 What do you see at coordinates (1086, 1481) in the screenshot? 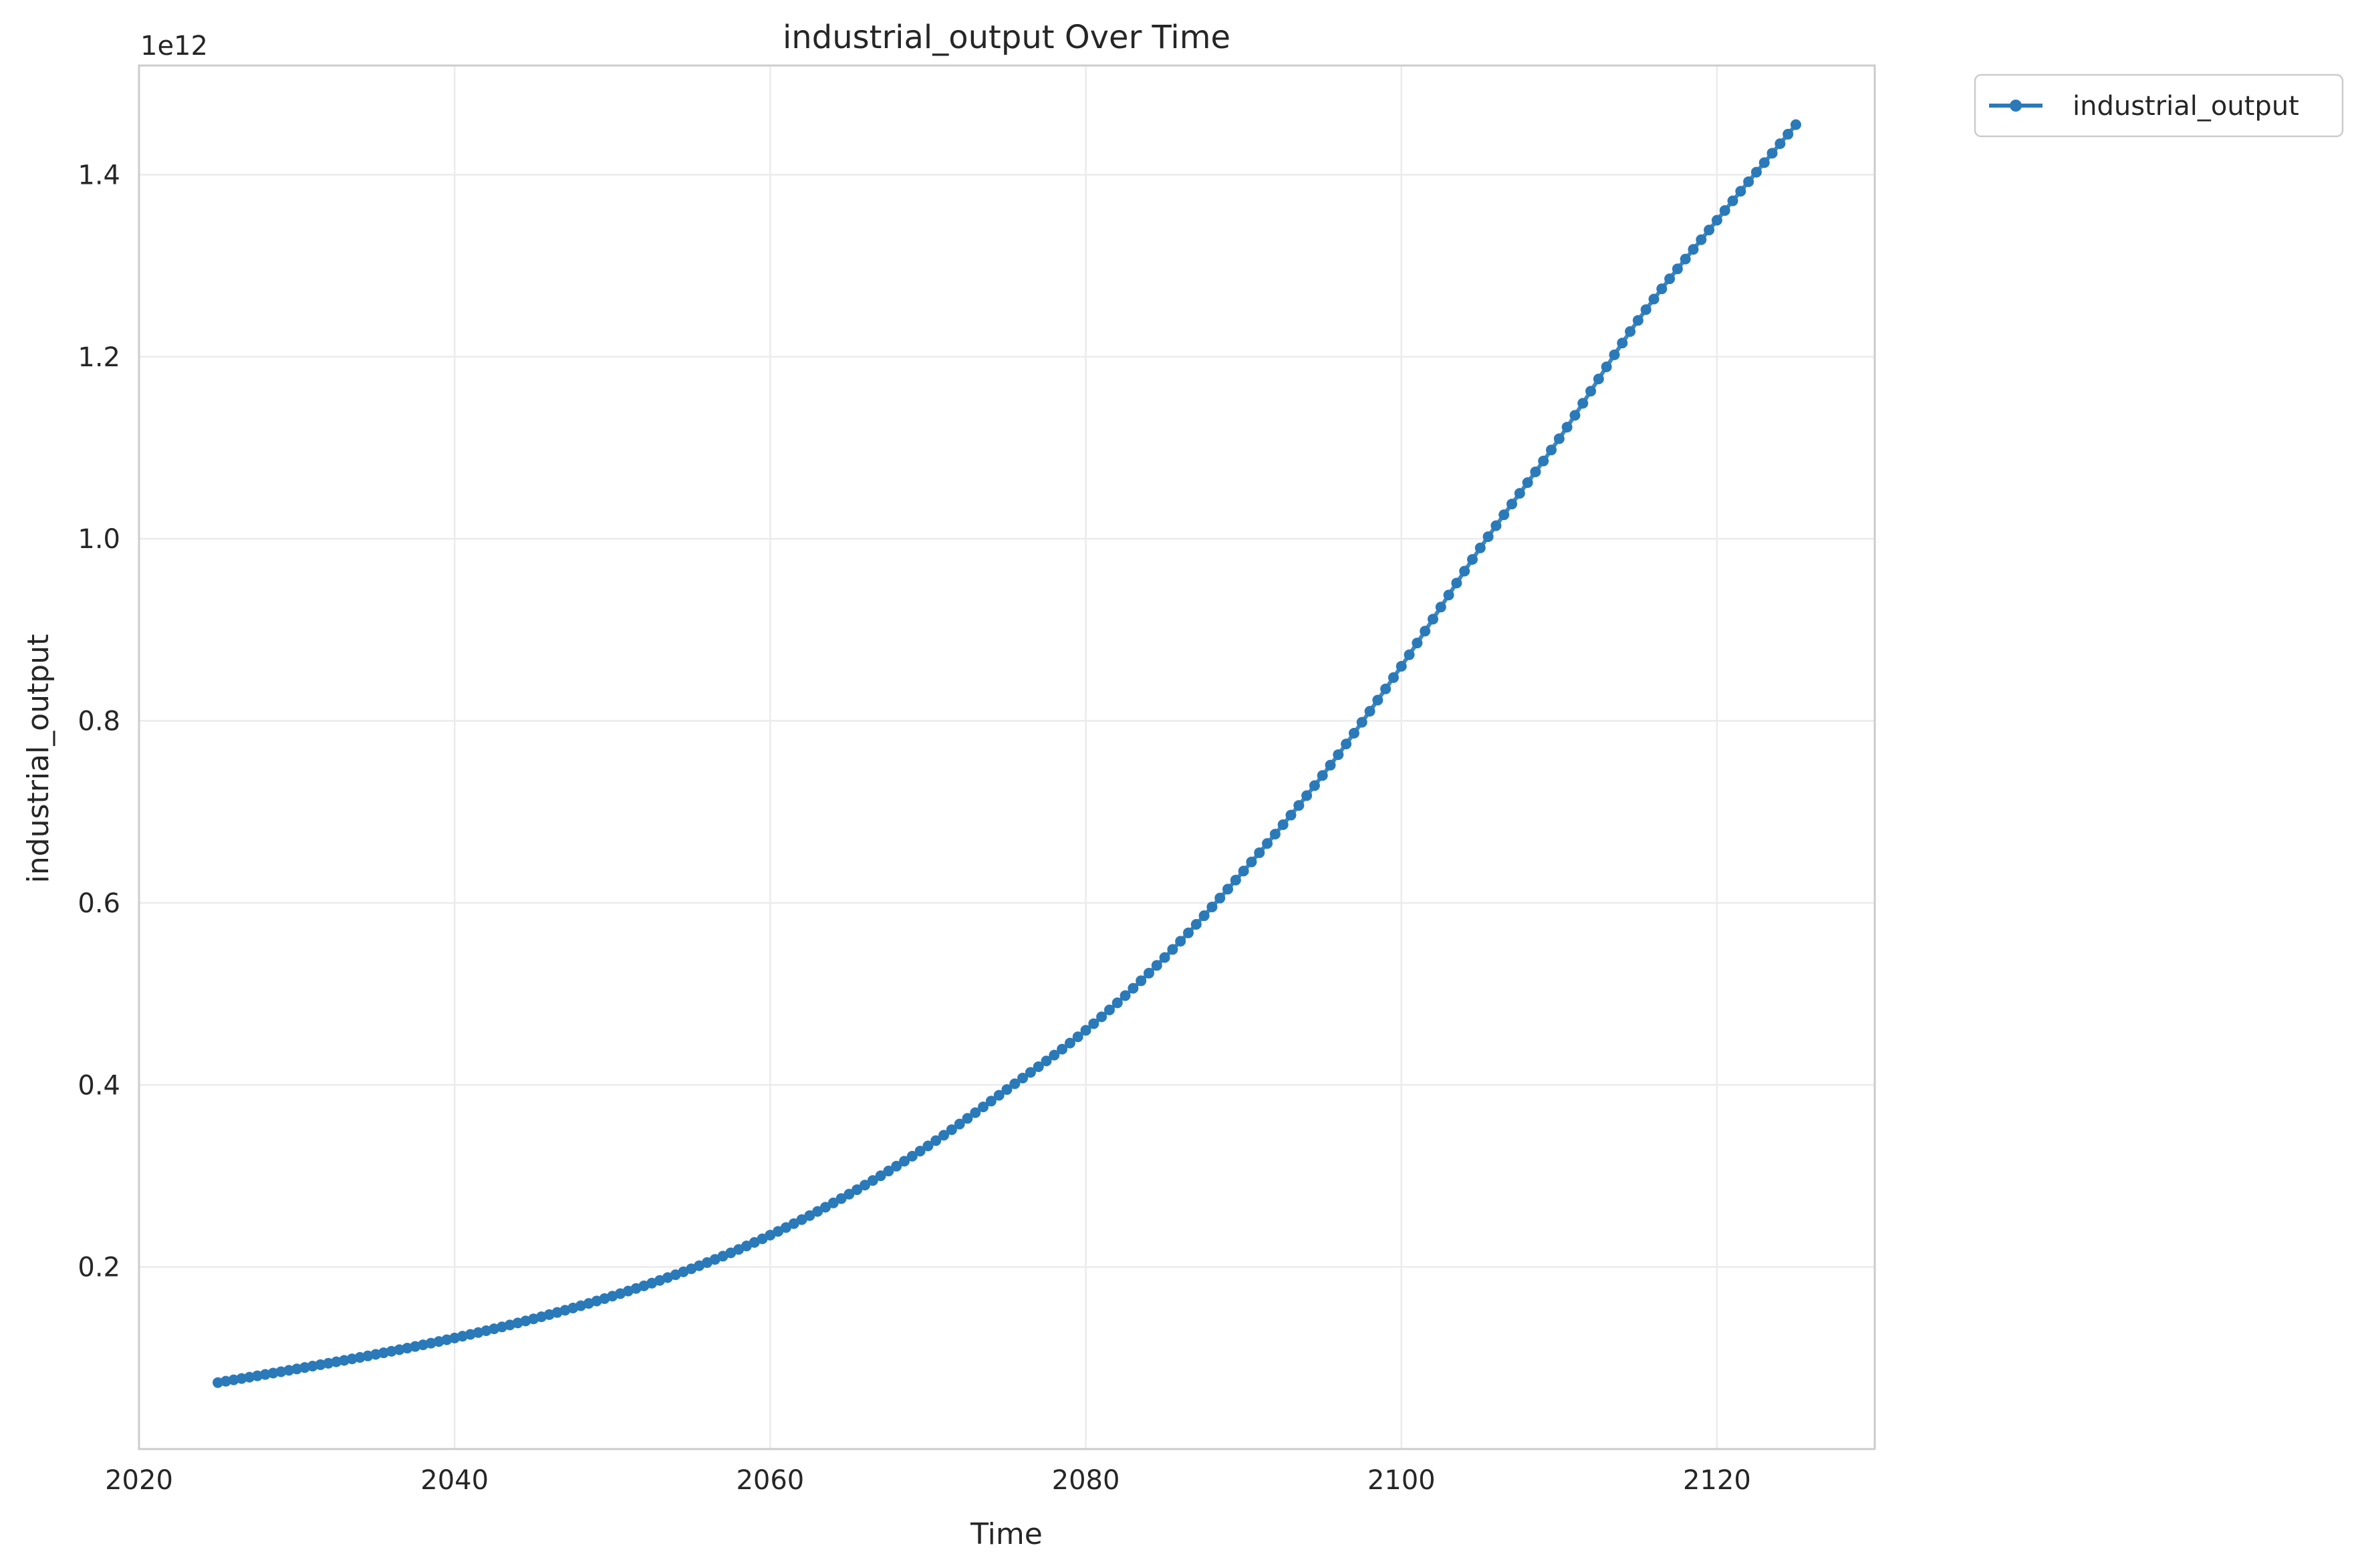
I see `x-tick-label: 2080` at bounding box center [1086, 1481].